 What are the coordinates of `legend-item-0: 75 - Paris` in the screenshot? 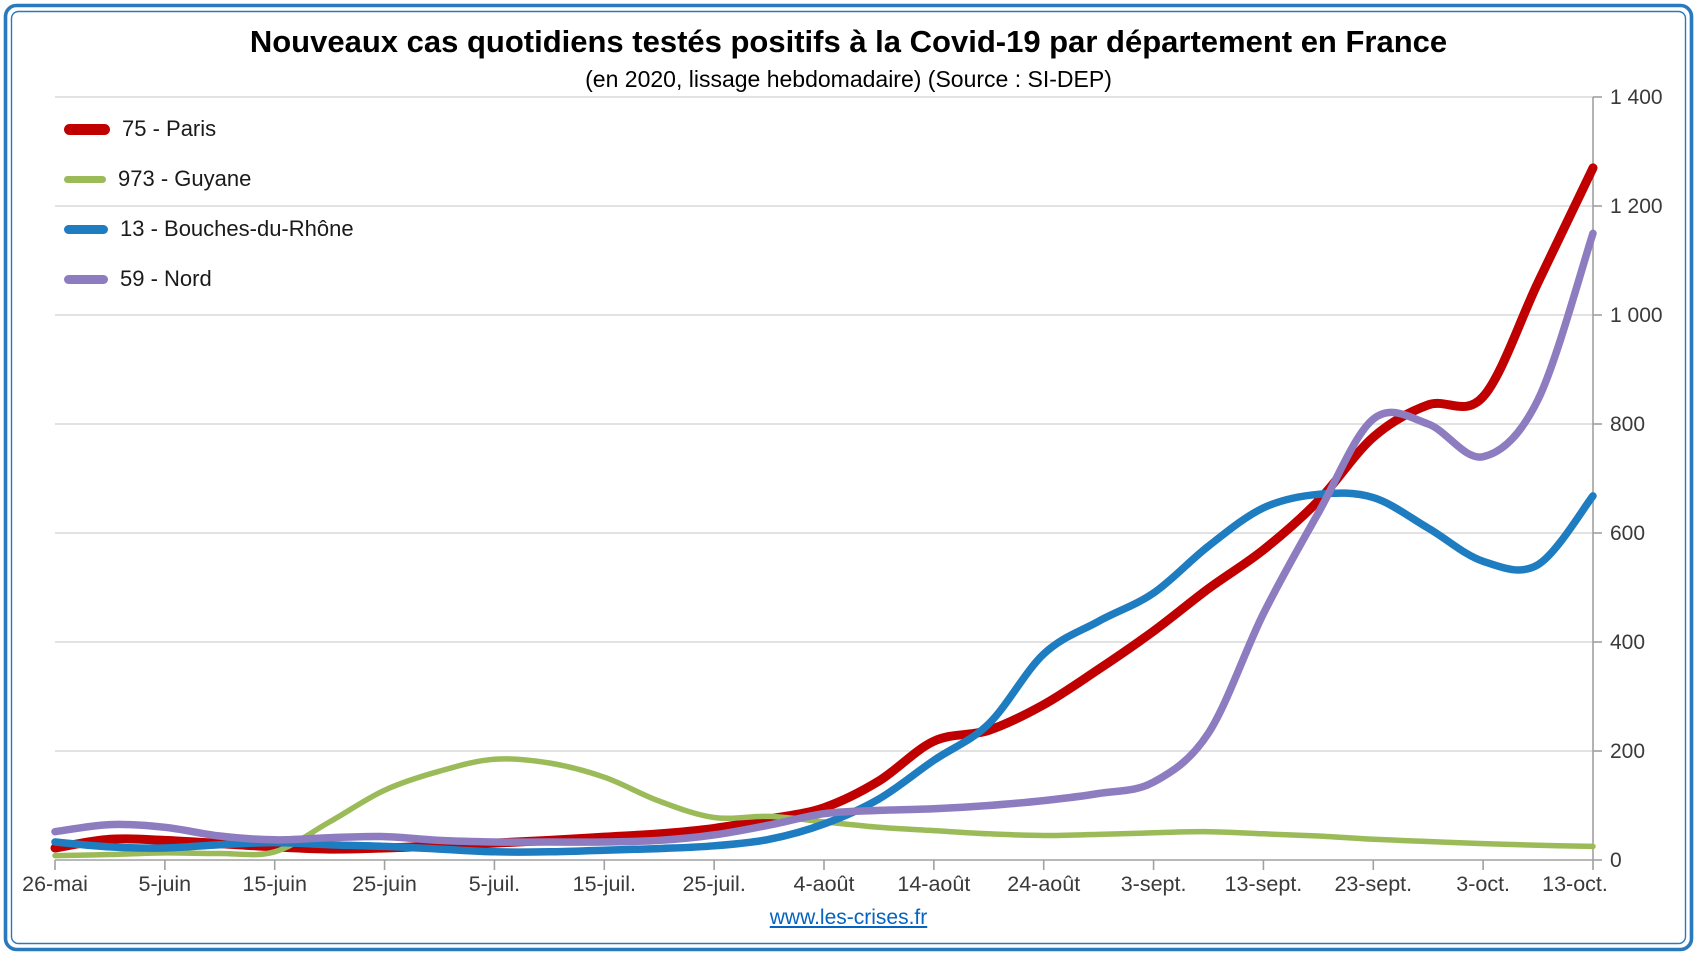 It's located at (209, 129).